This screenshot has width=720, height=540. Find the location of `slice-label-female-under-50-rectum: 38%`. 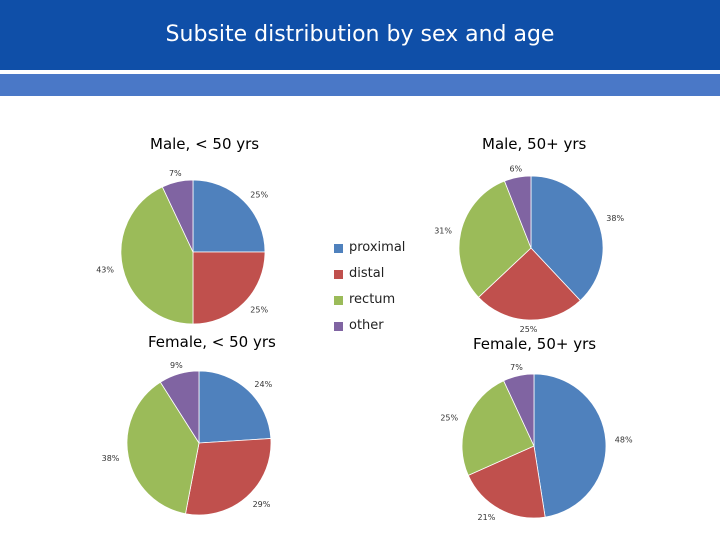

slice-label-female-under-50-rectum: 38% is located at coordinates (111, 458).